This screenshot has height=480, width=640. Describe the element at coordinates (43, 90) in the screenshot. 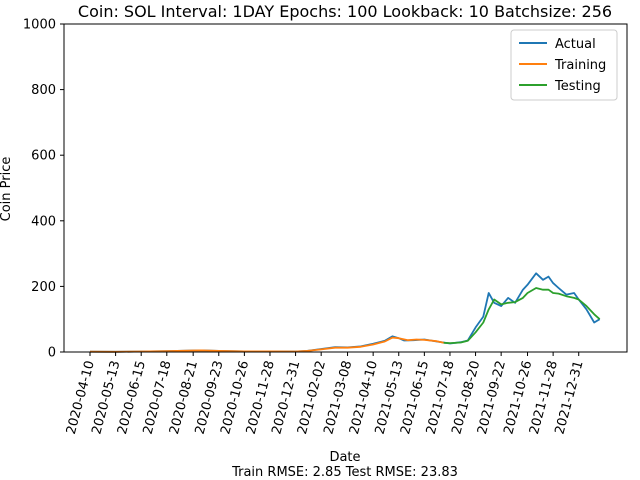

I see `y-tick-label: 800` at that location.